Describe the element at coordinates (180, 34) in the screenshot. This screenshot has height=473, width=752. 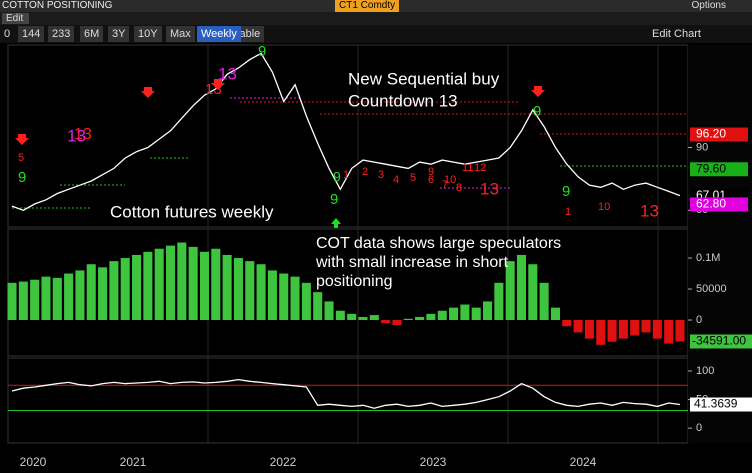
I see `range-button: Max` at that location.